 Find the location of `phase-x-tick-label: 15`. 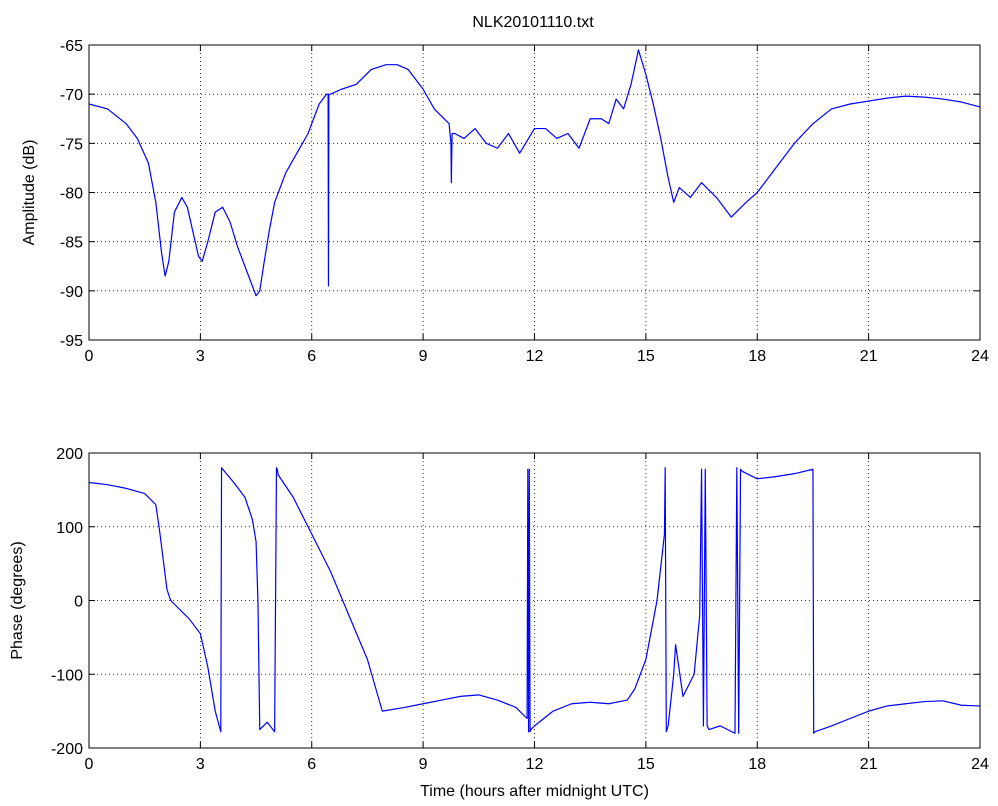

phase-x-tick-label: 15 is located at coordinates (646, 764).